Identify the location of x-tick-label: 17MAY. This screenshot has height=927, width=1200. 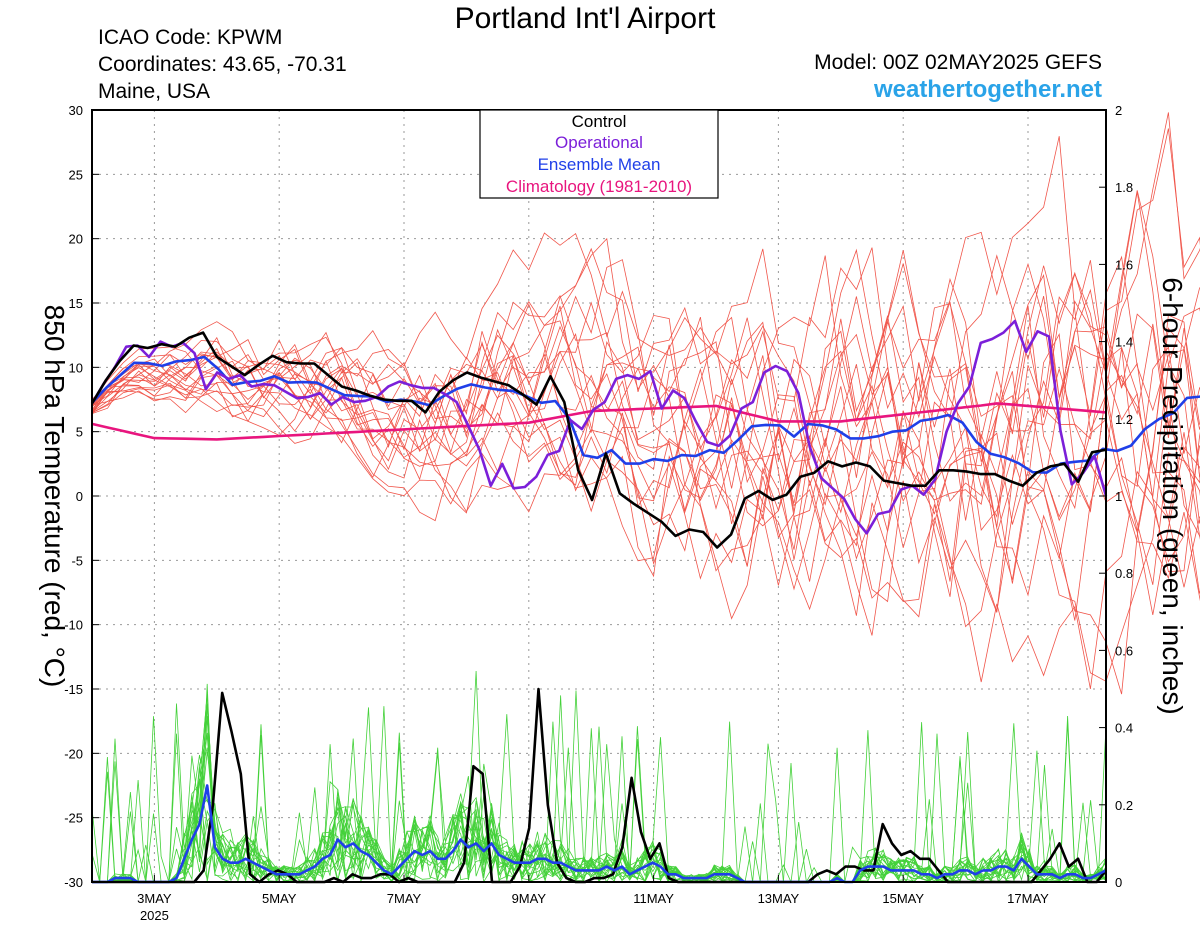
(1028, 898).